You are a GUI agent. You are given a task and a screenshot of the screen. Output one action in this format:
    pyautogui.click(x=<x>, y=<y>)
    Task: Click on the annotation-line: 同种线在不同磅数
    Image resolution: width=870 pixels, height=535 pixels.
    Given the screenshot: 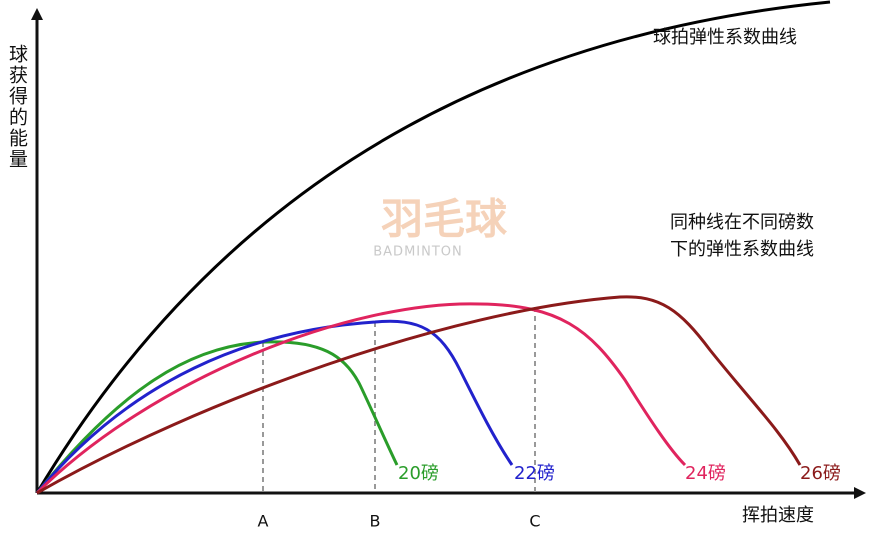 What is the action you would take?
    pyautogui.click(x=742, y=222)
    